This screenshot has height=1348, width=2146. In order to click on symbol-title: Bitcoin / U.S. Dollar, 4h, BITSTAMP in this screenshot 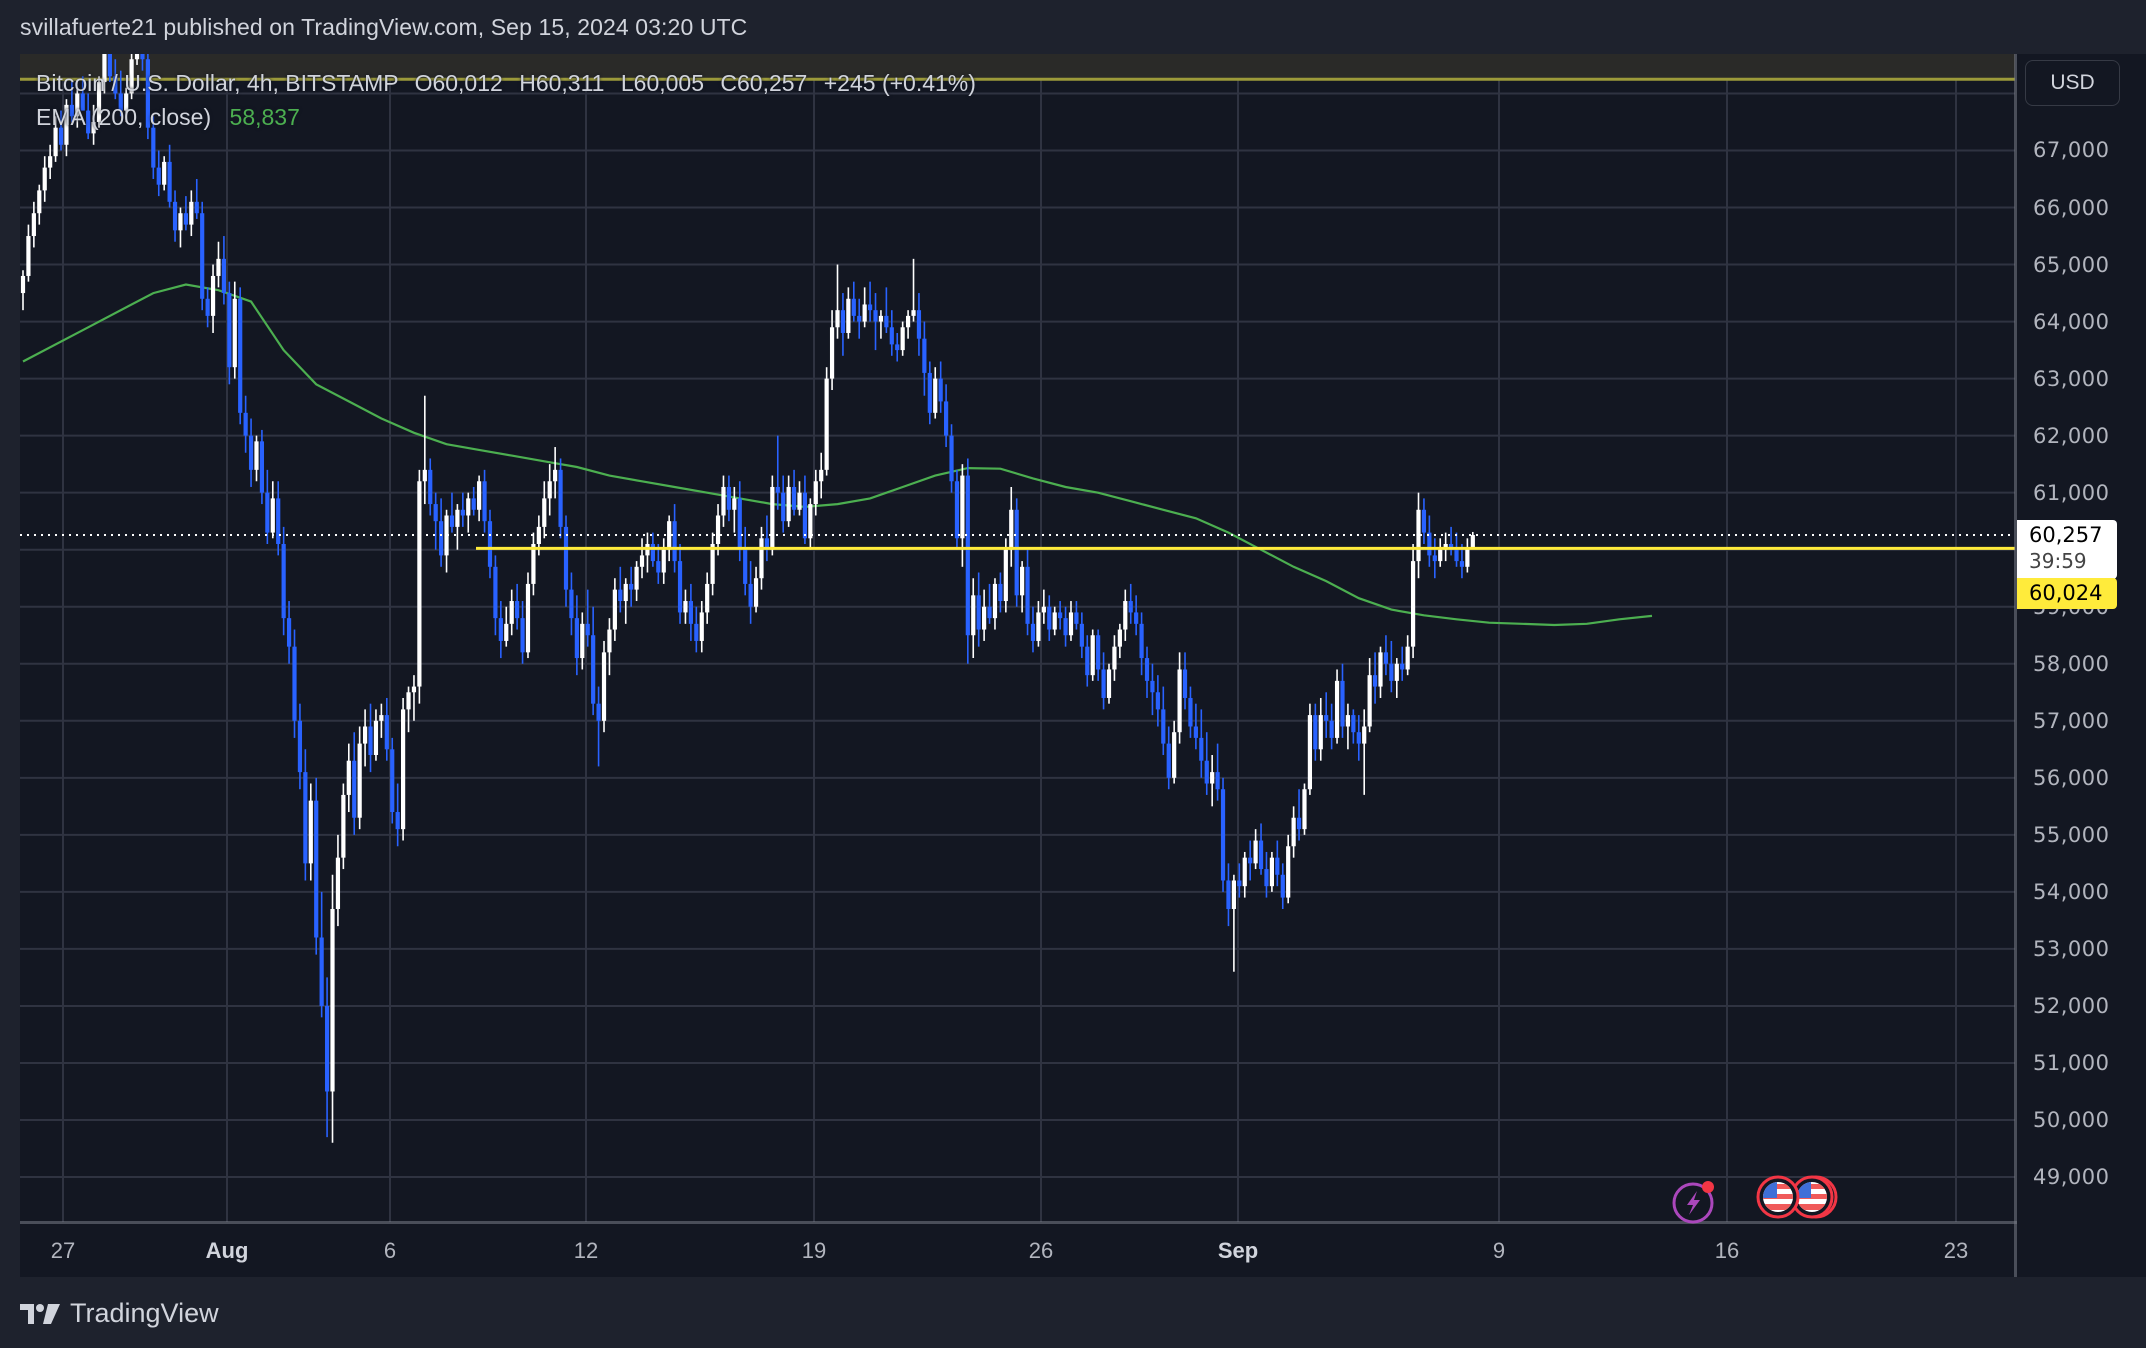, I will do `click(217, 83)`.